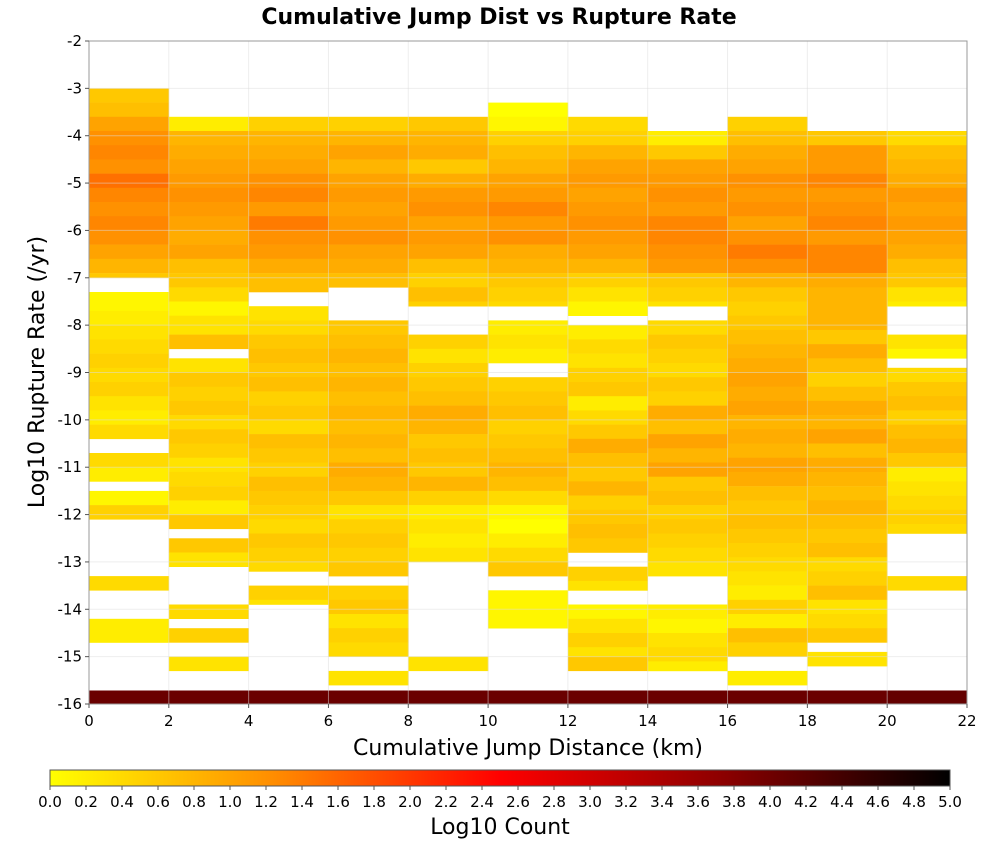 The width and height of the screenshot is (1000, 850). What do you see at coordinates (86, 802) in the screenshot?
I see `colorbar-tick-label: 0.2` at bounding box center [86, 802].